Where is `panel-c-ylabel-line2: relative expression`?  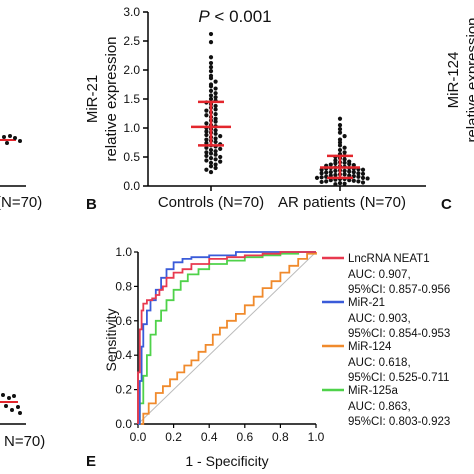 panel-c-ylabel-line2: relative expression is located at coordinates (469, 79).